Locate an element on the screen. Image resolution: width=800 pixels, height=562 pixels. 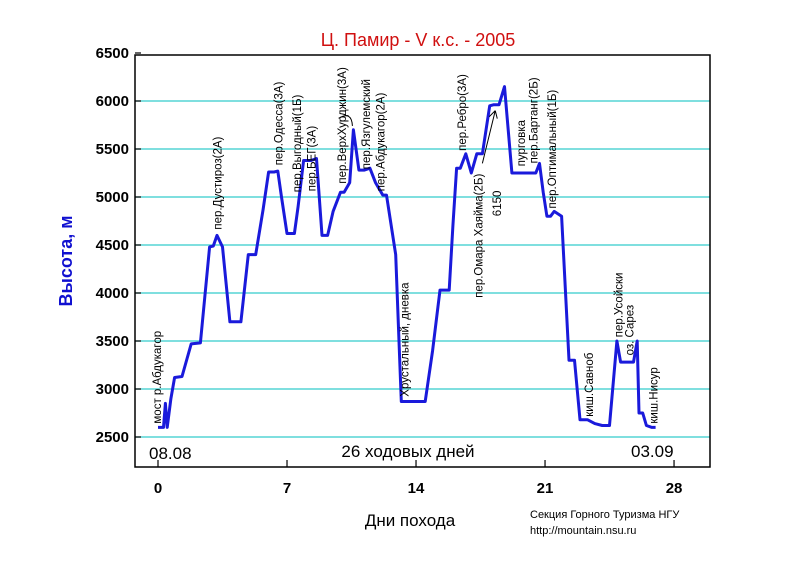
y-tick-label: 5500 is located at coordinates (112, 149).